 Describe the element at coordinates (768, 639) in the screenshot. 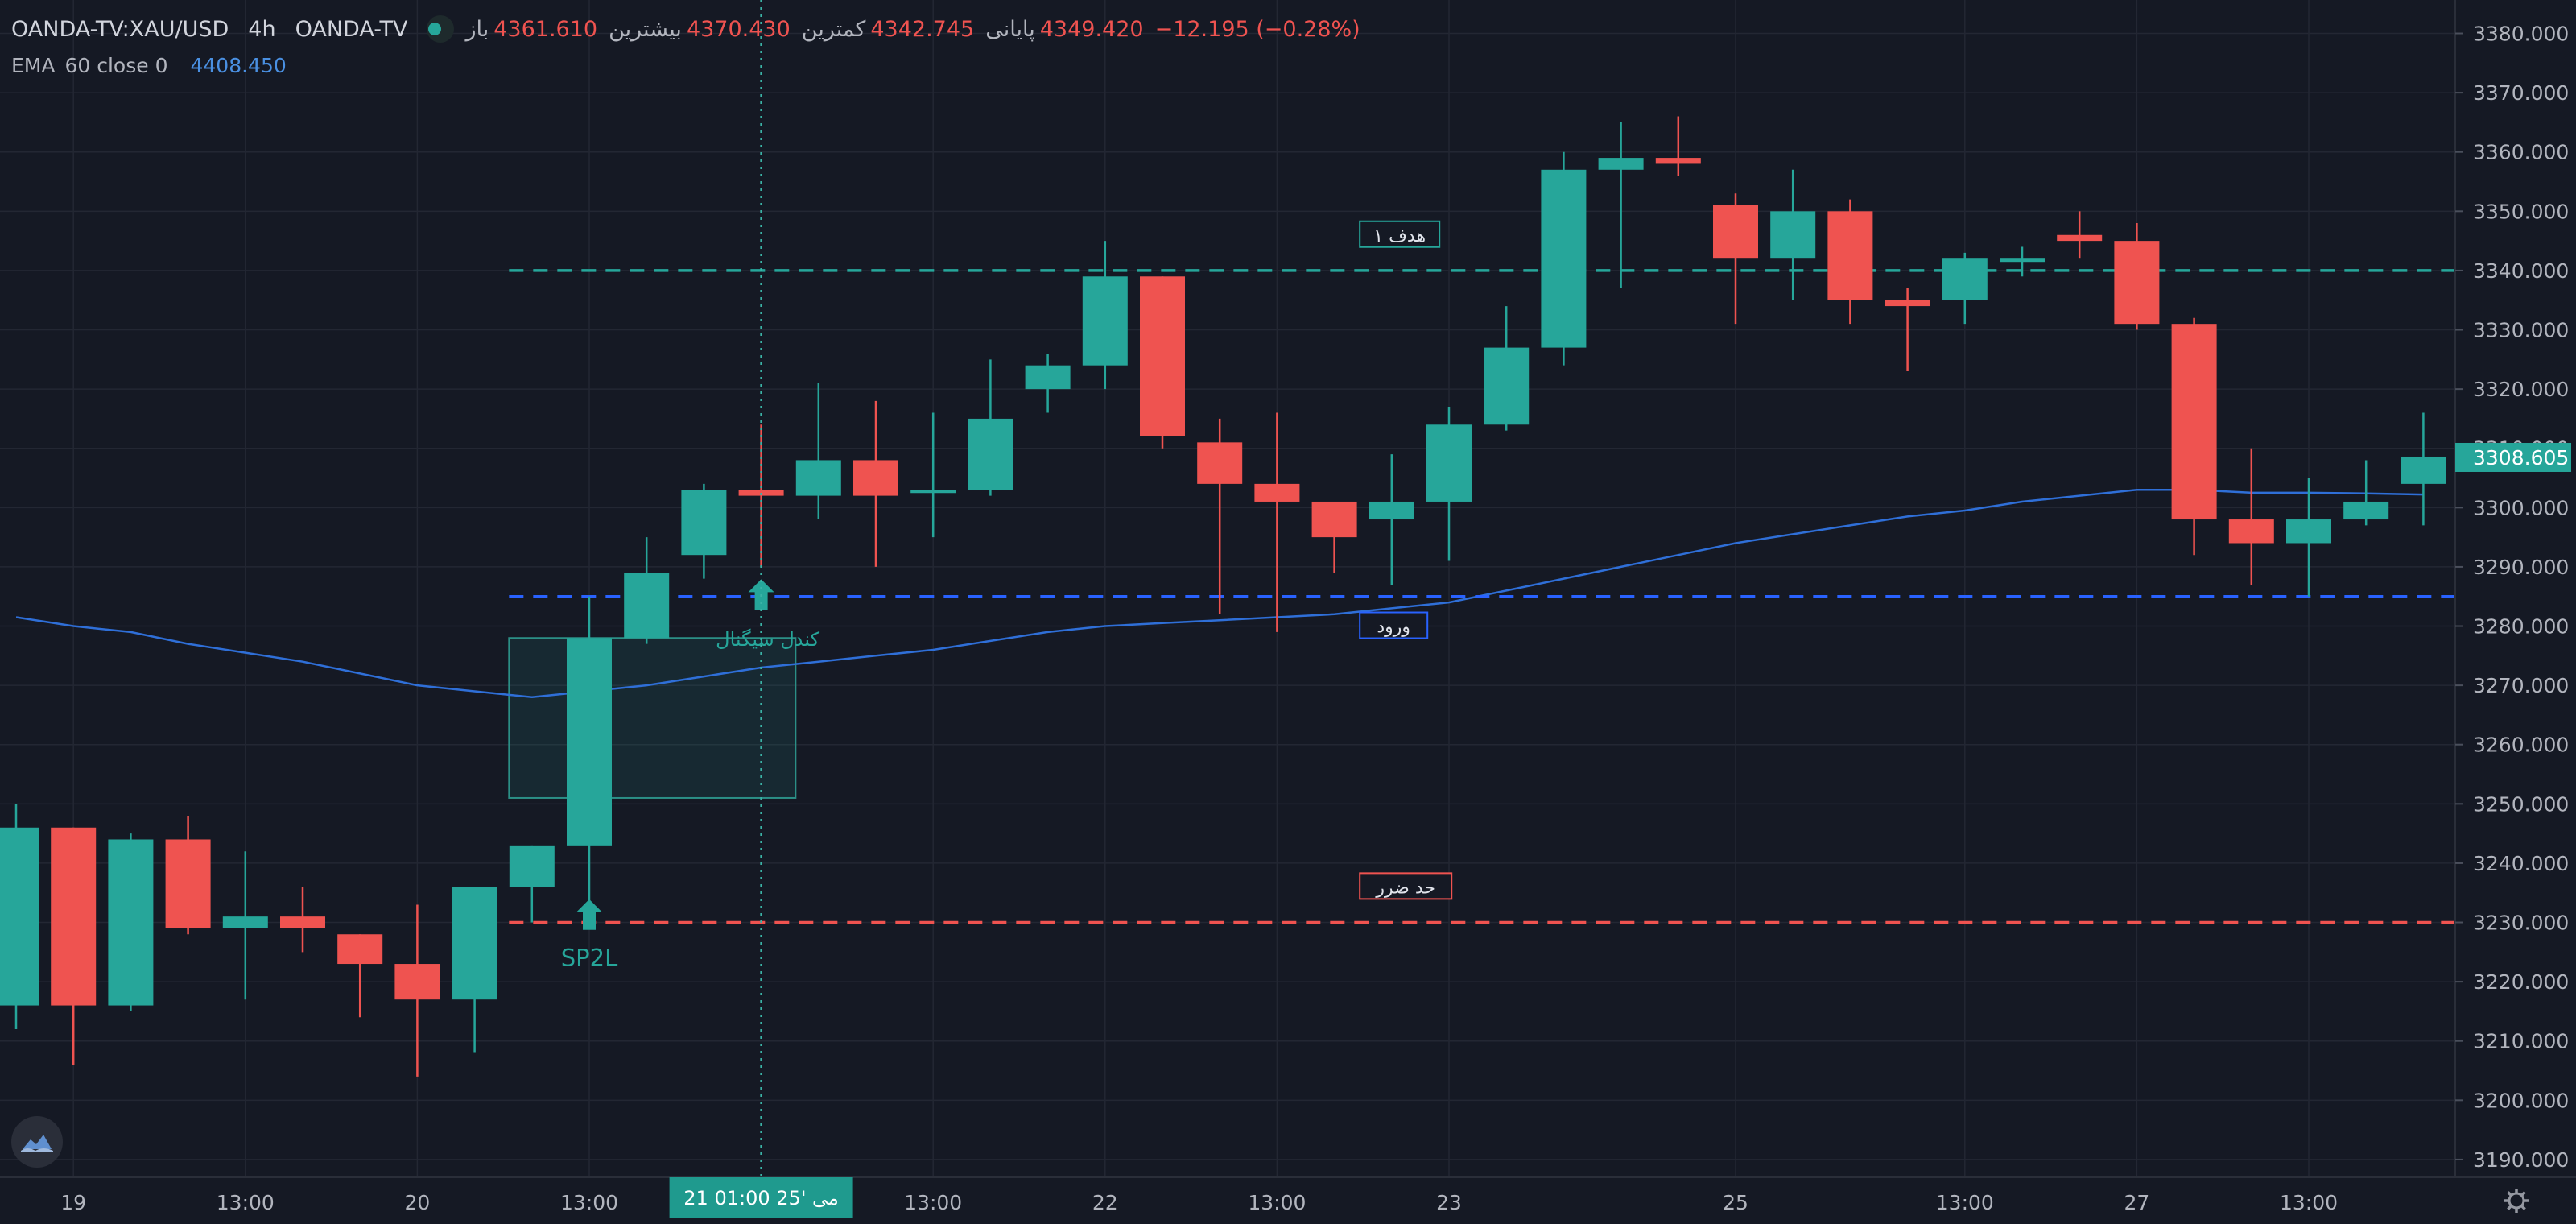

I see `signal-candle-label: کندل سیگنال` at that location.